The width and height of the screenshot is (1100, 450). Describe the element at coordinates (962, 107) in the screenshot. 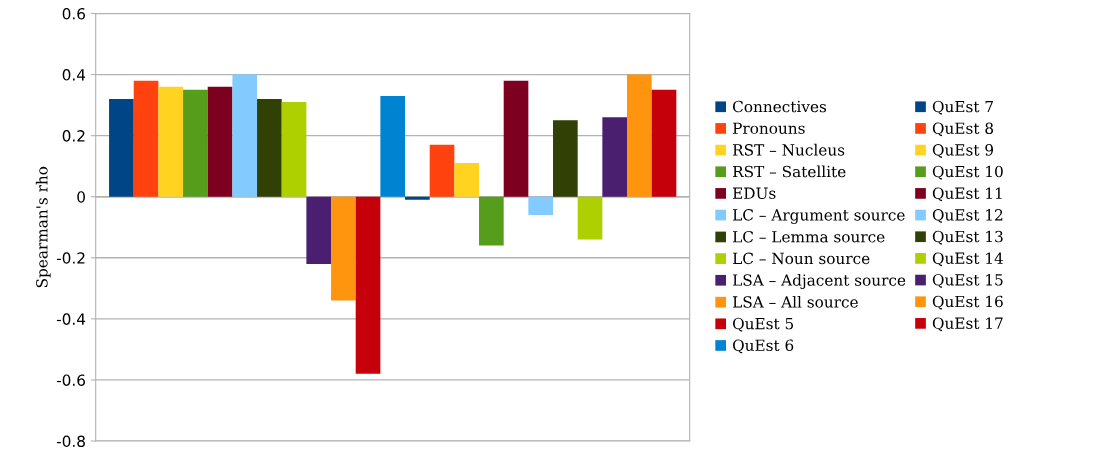

I see `legend-label: QuEst 7` at that location.